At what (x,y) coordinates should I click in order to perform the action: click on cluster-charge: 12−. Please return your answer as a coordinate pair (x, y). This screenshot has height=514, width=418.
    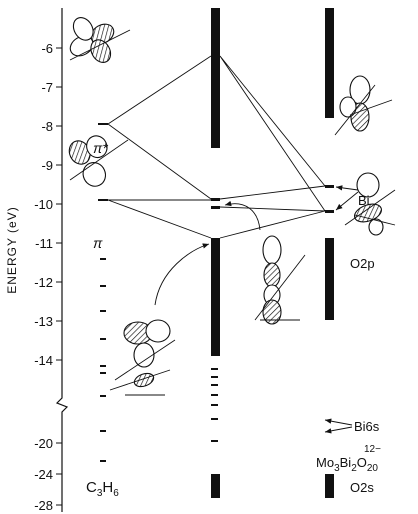
    Looking at the image, I should click on (372, 449).